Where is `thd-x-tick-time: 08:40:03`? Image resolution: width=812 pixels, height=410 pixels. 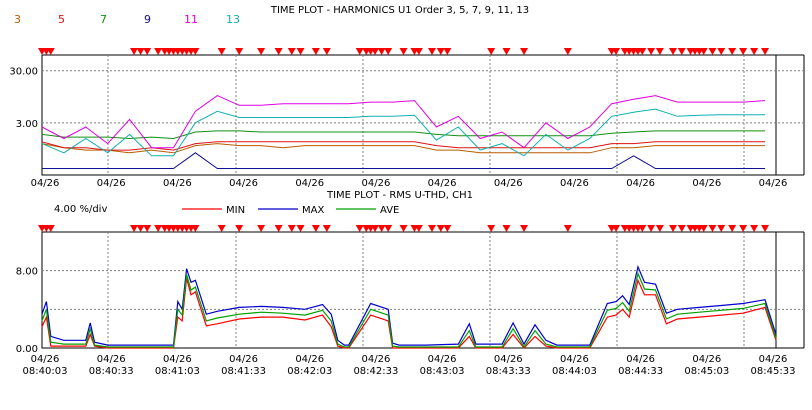 thd-x-tick-time: 08:40:03 is located at coordinates (45, 371).